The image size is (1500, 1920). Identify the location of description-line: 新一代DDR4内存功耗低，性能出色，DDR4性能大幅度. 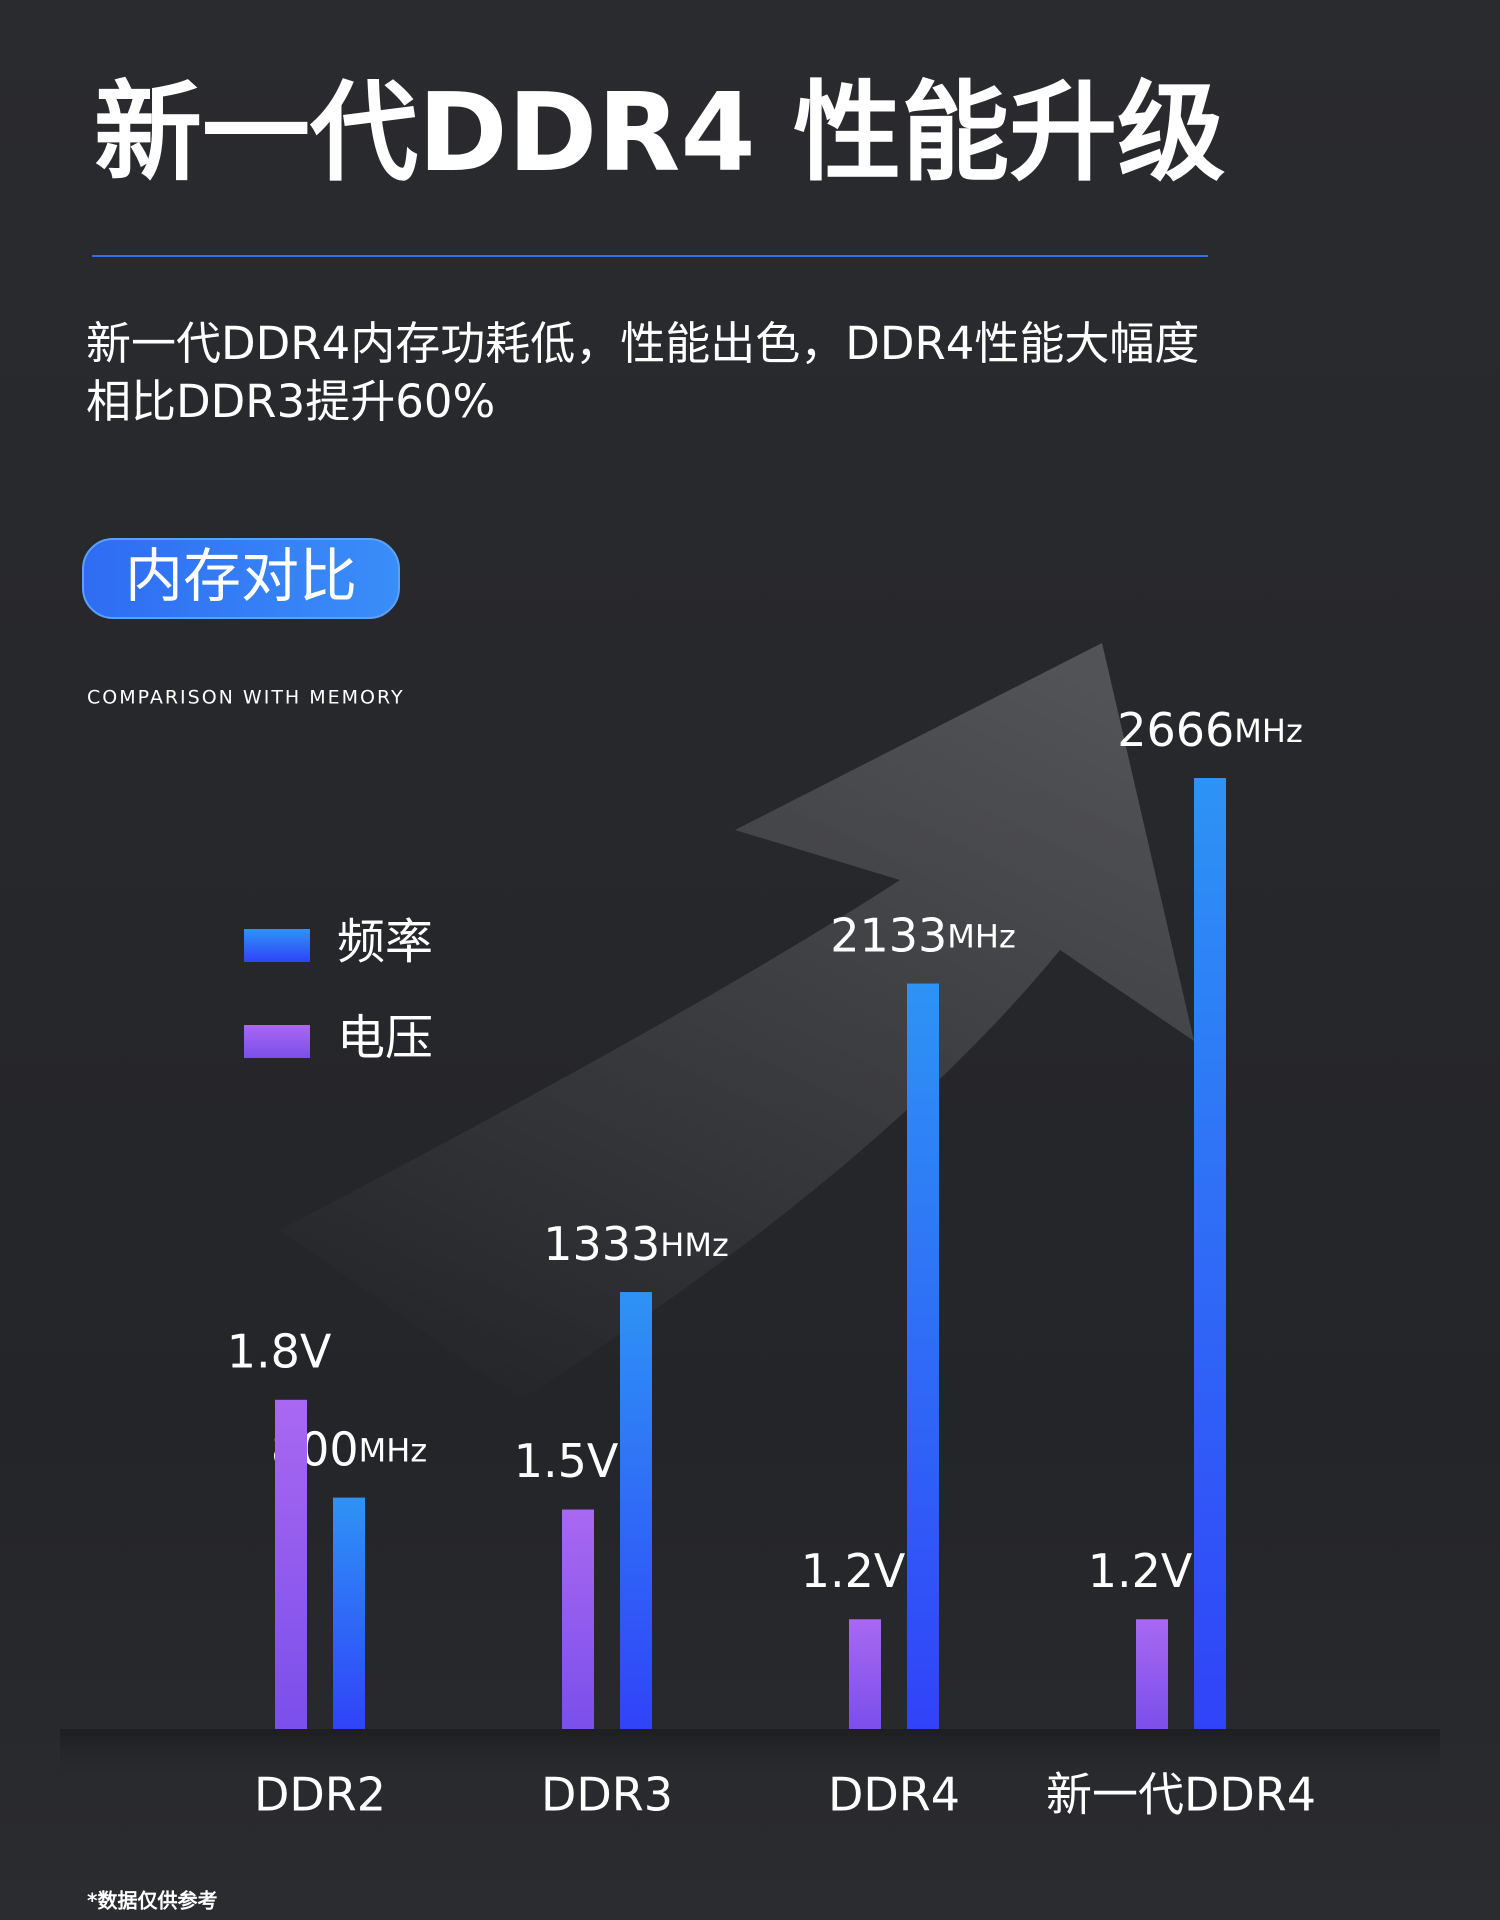
(642, 343).